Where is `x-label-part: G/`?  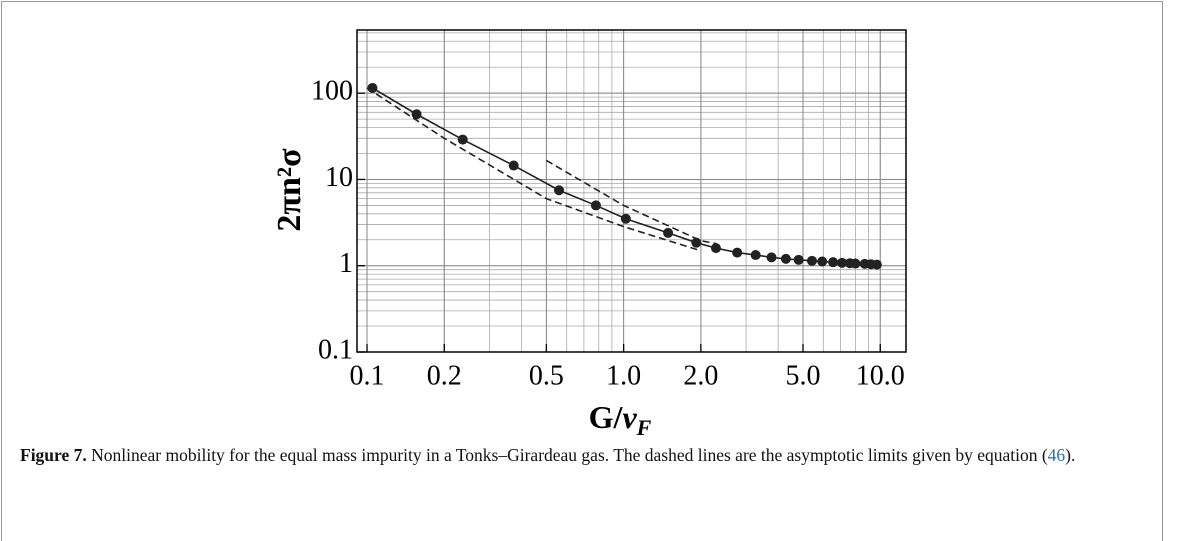 x-label-part: G/ is located at coordinates (606, 417).